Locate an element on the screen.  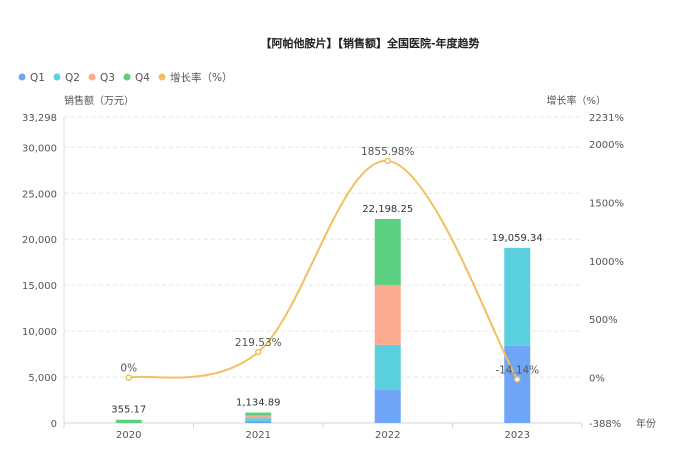
bar-q4-2021 is located at coordinates (258, 414).